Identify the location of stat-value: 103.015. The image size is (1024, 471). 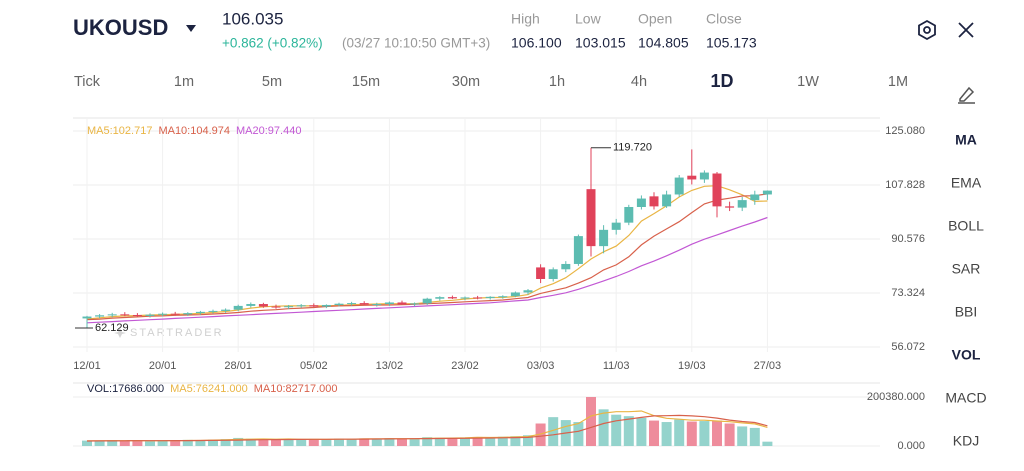
(600, 43).